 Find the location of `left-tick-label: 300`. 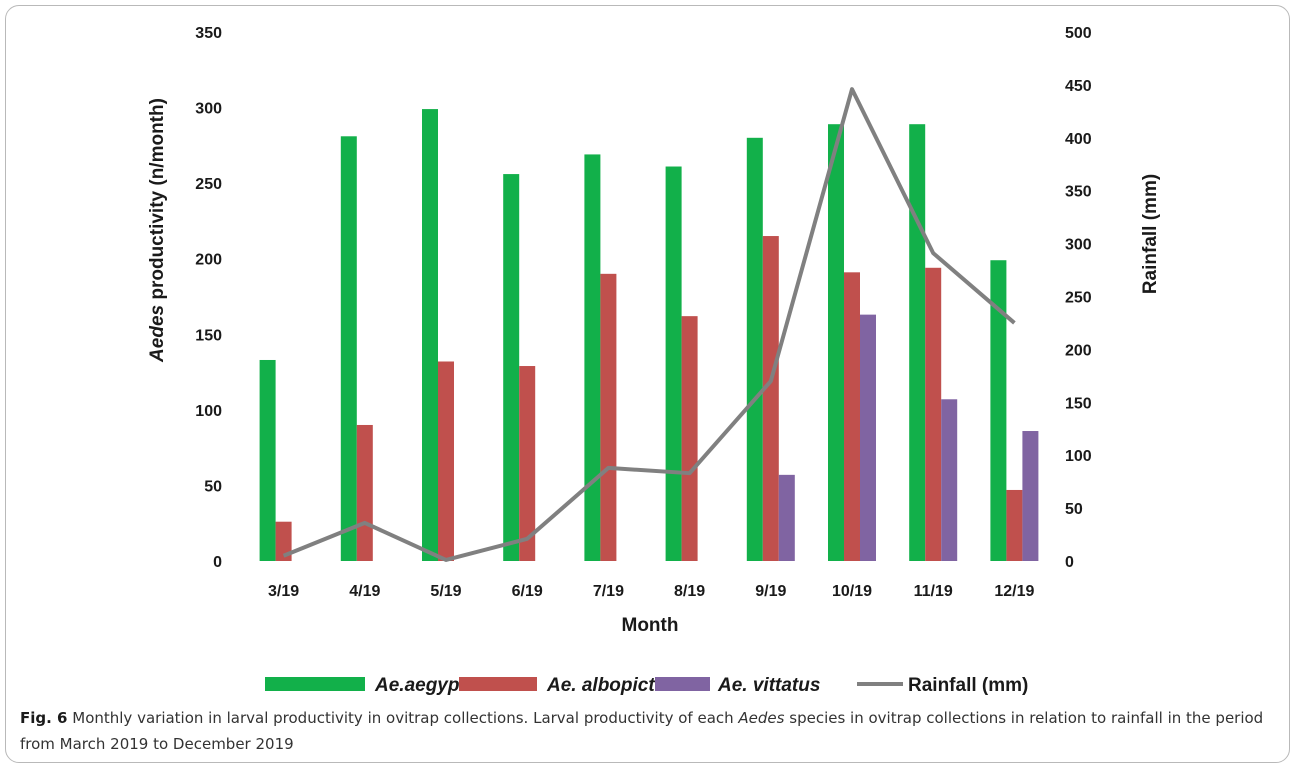

left-tick-label: 300 is located at coordinates (208, 109).